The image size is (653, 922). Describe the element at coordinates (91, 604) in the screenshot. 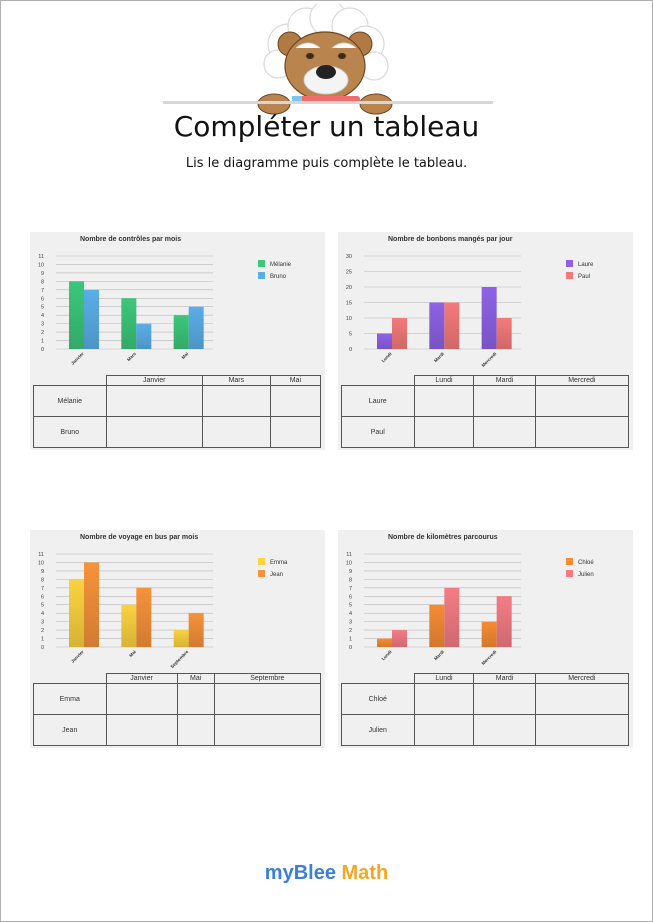

I see `bar-jean-janvier` at that location.